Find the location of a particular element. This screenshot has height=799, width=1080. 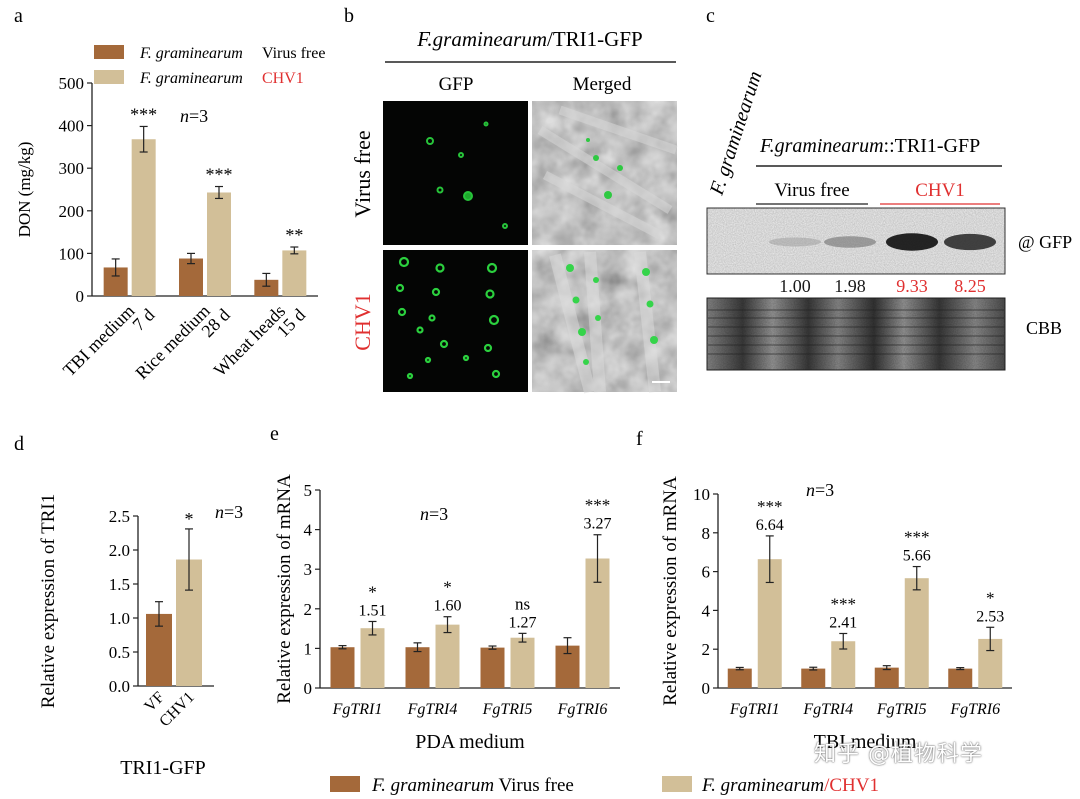

legend-item-chv1: F. graminearum/CHV1 is located at coordinates (790, 785).